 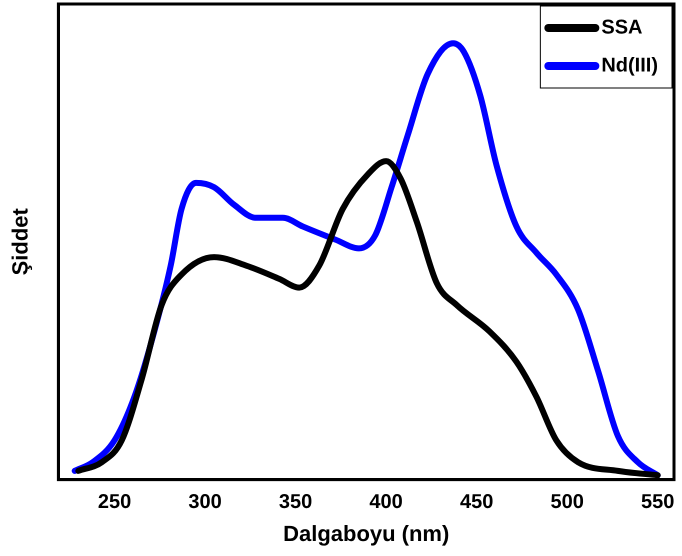 I want to click on x-tick-label: 400, so click(x=386, y=502).